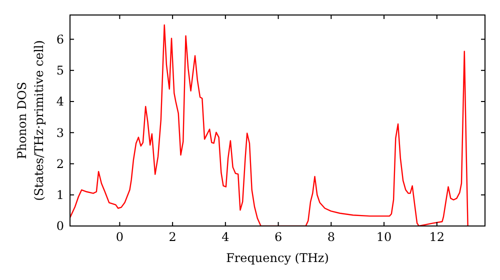 The image size is (500, 280). I want to click on y-tick-label: 6, so click(60, 39).